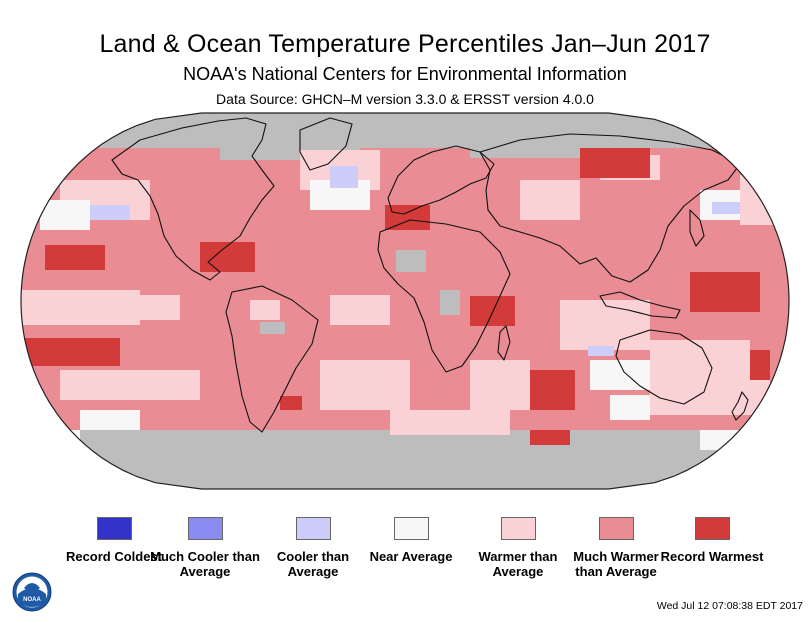  What do you see at coordinates (411, 556) in the screenshot?
I see `legend-label: Near Average` at bounding box center [411, 556].